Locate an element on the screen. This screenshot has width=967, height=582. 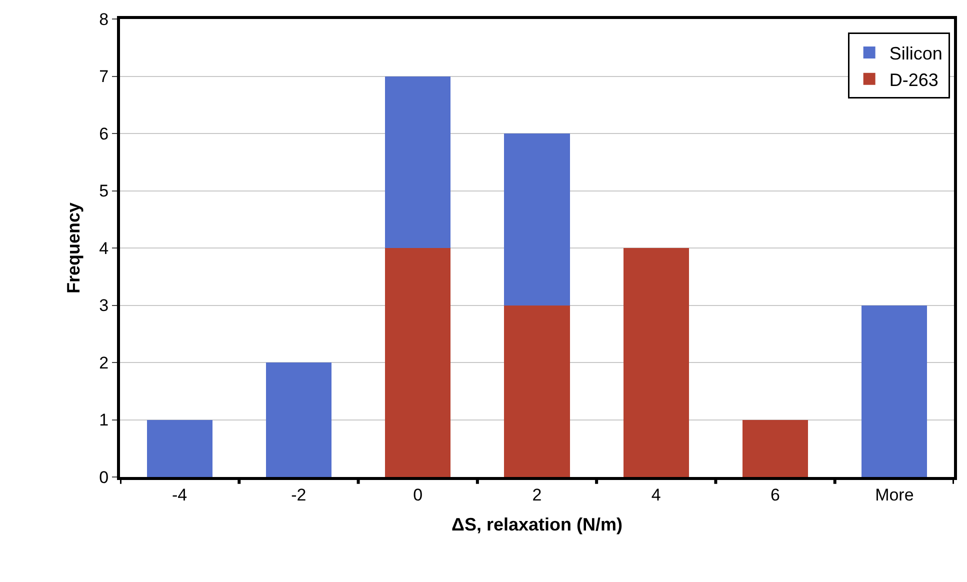
x-tick-label: More is located at coordinates (894, 494).